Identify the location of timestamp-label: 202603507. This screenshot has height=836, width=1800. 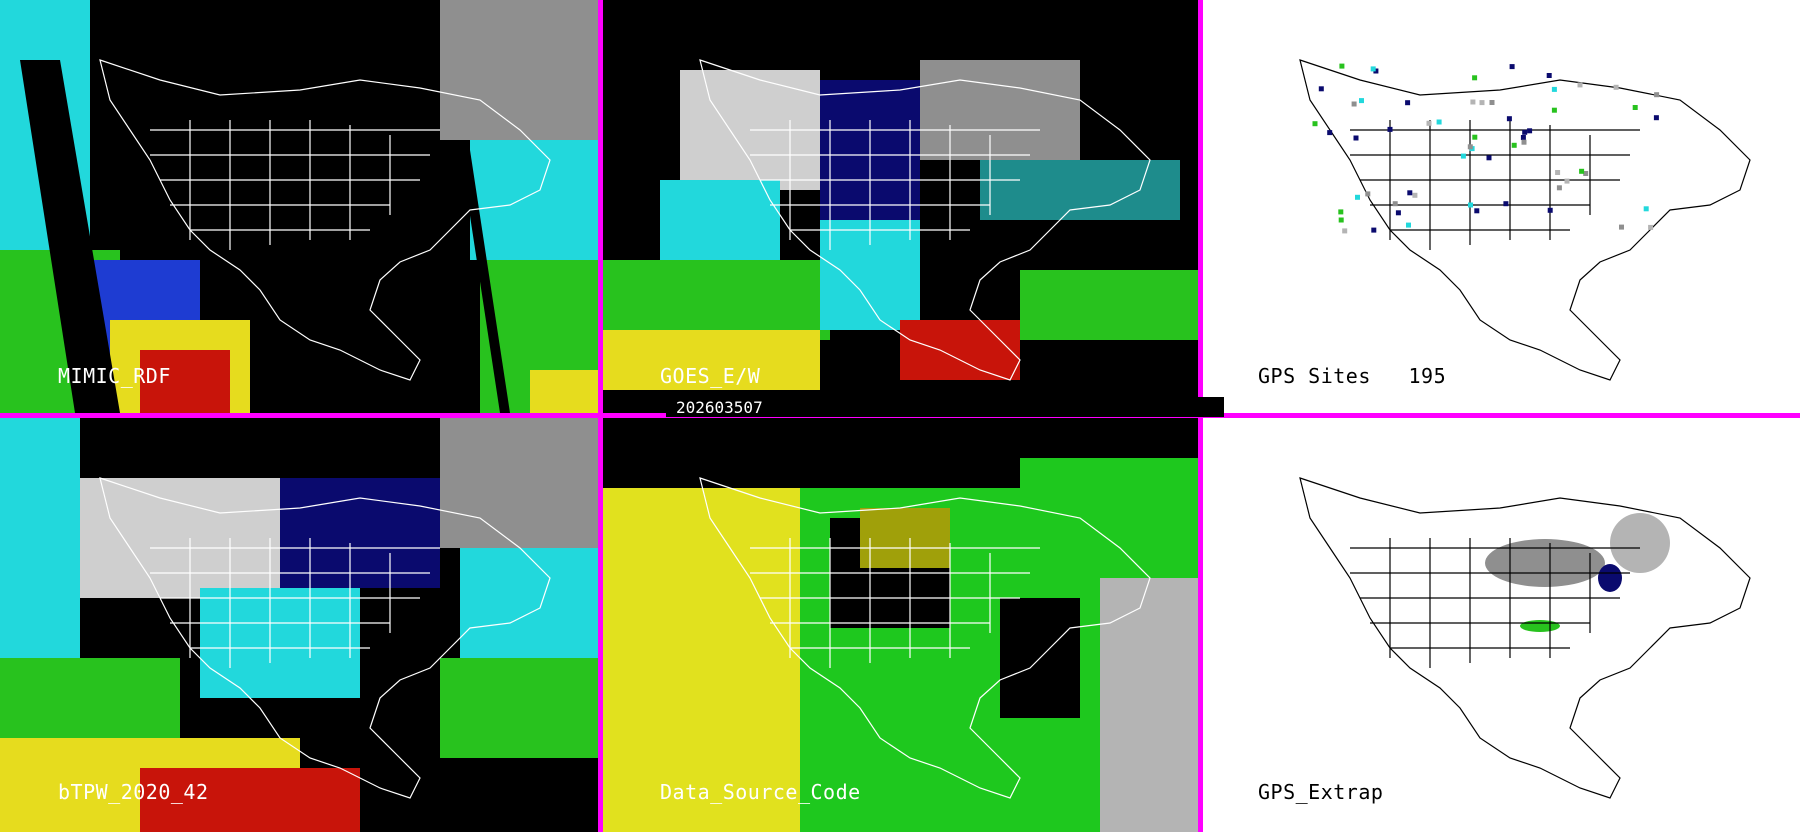
(719, 407).